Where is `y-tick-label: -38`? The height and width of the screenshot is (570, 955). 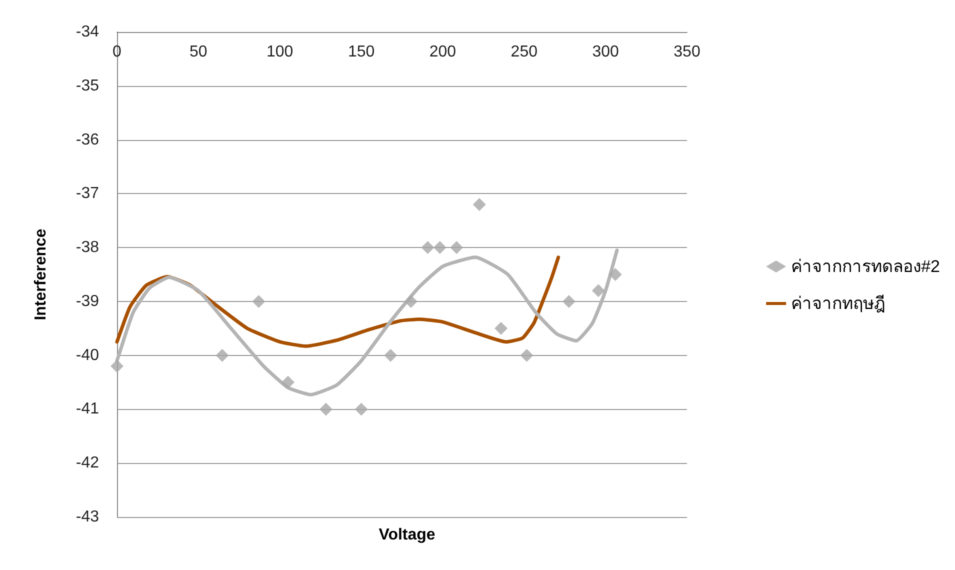 y-tick-label: -38 is located at coordinates (88, 247).